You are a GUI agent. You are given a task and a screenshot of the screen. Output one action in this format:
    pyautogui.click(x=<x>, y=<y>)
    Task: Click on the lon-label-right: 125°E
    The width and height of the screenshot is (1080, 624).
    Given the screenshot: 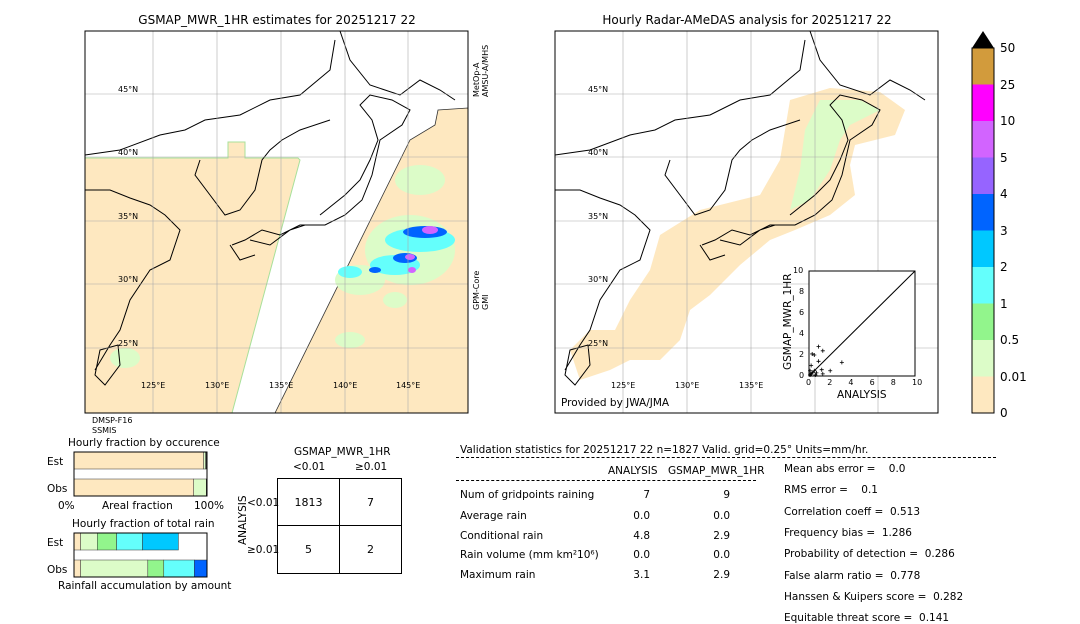 What is the action you would take?
    pyautogui.click(x=623, y=385)
    